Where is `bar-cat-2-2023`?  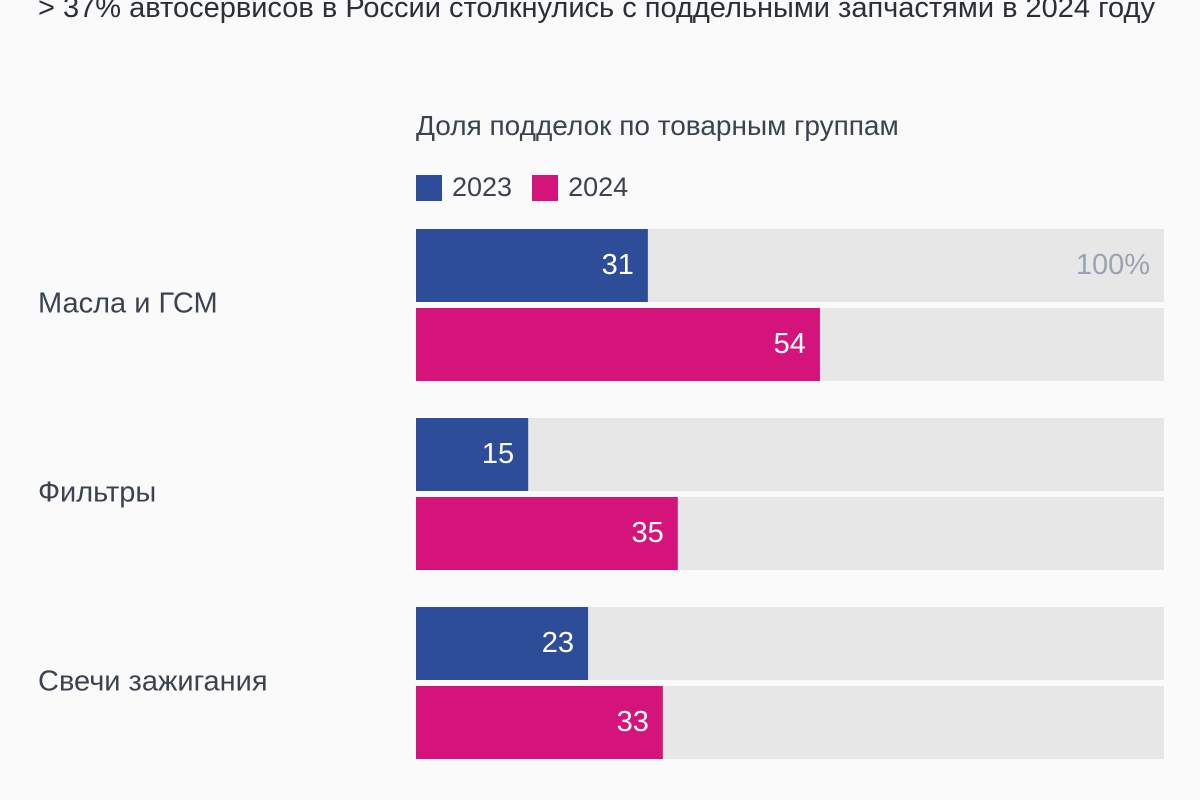
bar-cat-2-2023 is located at coordinates (502, 643).